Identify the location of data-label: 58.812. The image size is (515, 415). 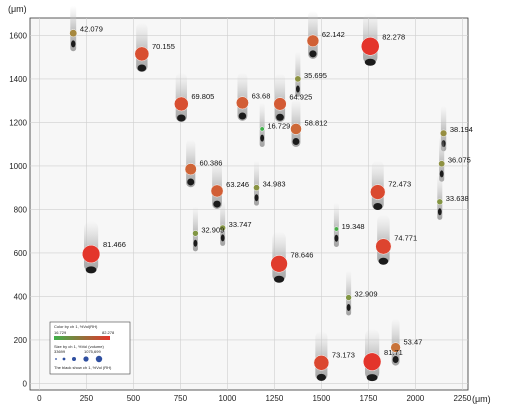
(316, 122).